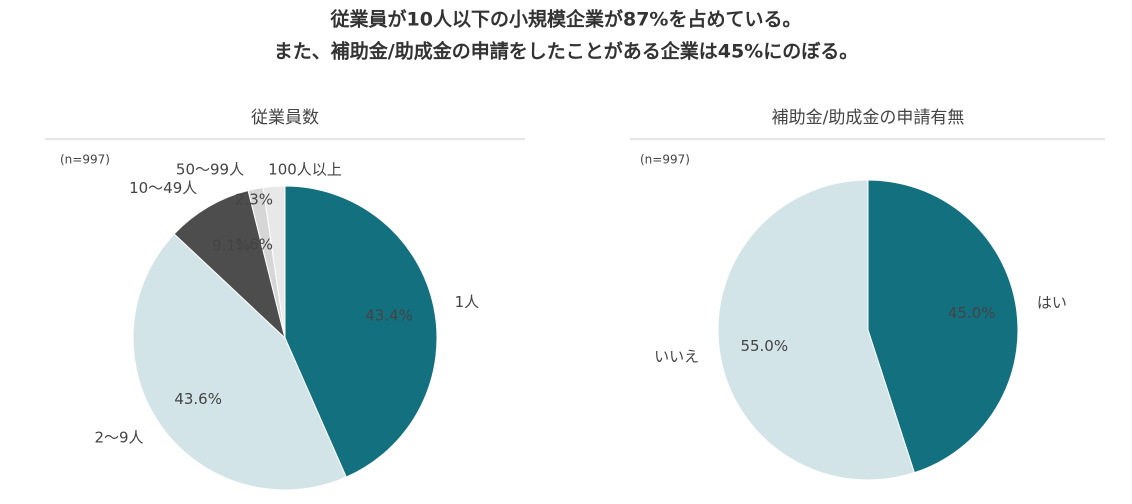 The width and height of the screenshot is (1132, 504). I want to click on value-label: 55.0%, so click(764, 346).